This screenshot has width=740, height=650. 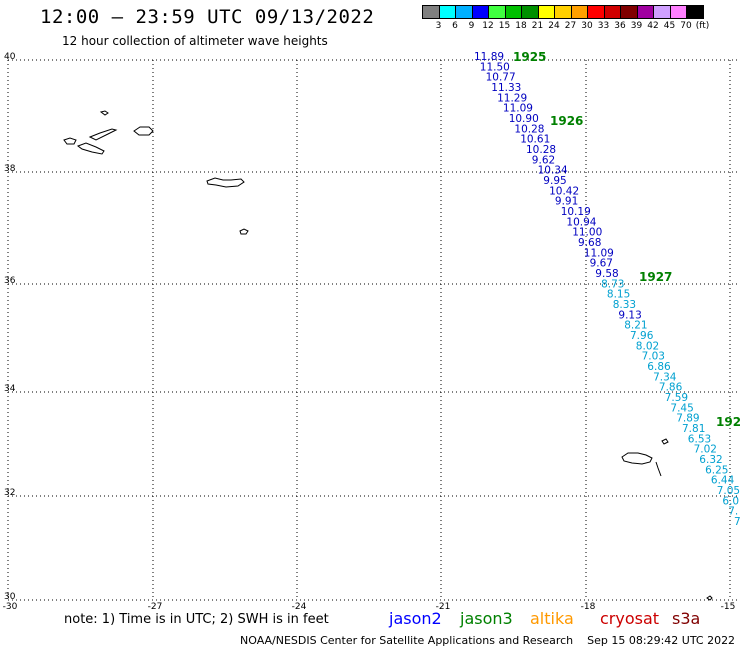 What do you see at coordinates (723, 481) in the screenshot?
I see `swh-value: 6.44` at bounding box center [723, 481].